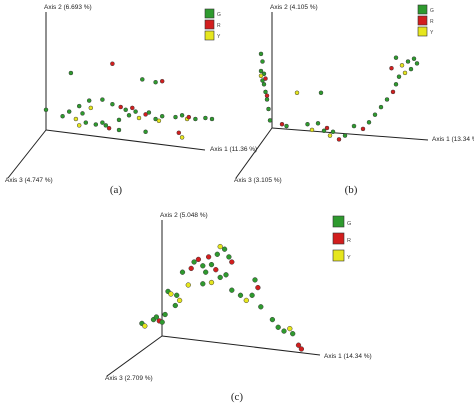  Describe the element at coordinates (294, 7) in the screenshot. I see `axis-2-label: Axis 2 (4.105 %)` at that location.